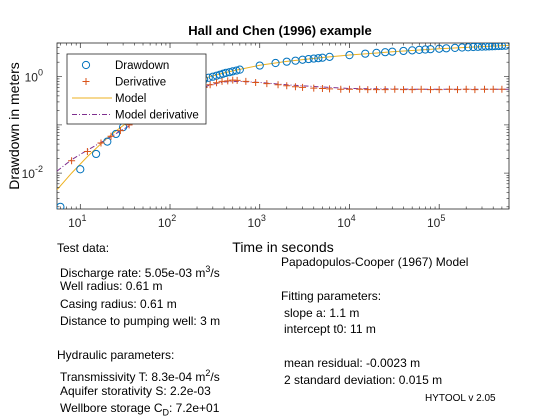  I want to click on x-tick-label: 10¹, so click(77, 221).